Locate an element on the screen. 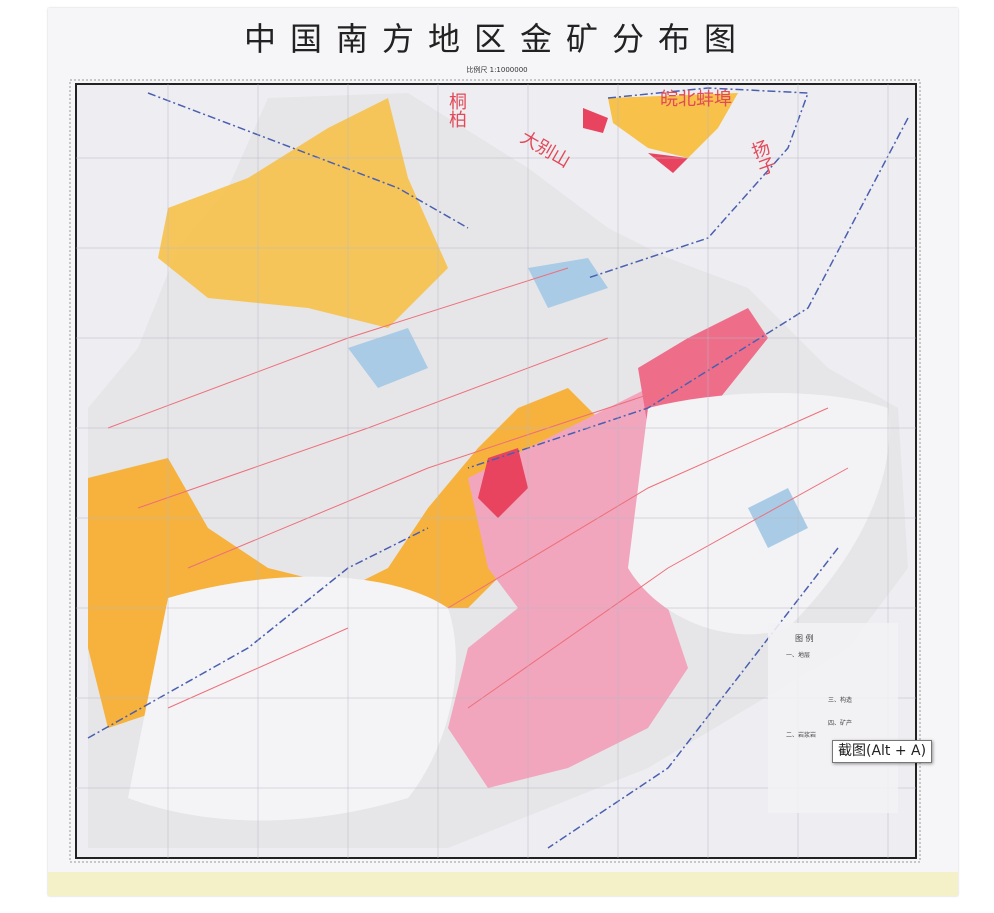 The height and width of the screenshot is (913, 994). legend-section-magmatic: 二、岩浆岩 is located at coordinates (801, 735).